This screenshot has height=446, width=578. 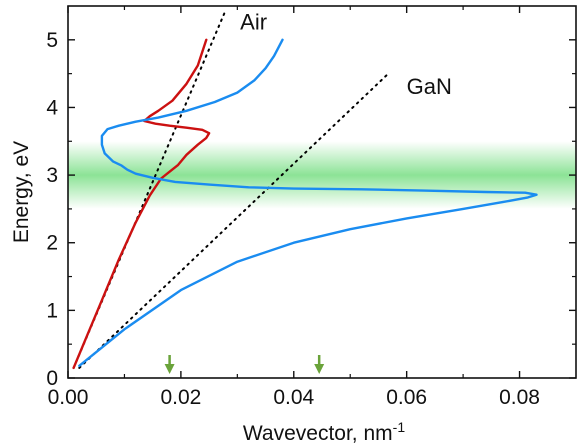 What do you see at coordinates (21, 192) in the screenshot?
I see `y-axis-title: Energy, eV` at bounding box center [21, 192].